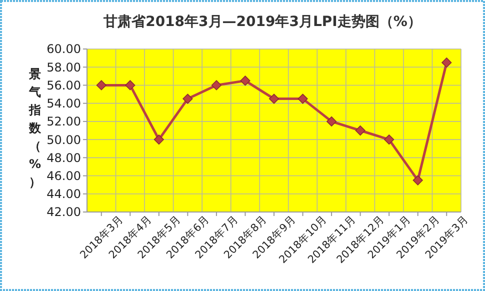  I want to click on y-axis-title: 景气指数（%）, so click(35, 128).